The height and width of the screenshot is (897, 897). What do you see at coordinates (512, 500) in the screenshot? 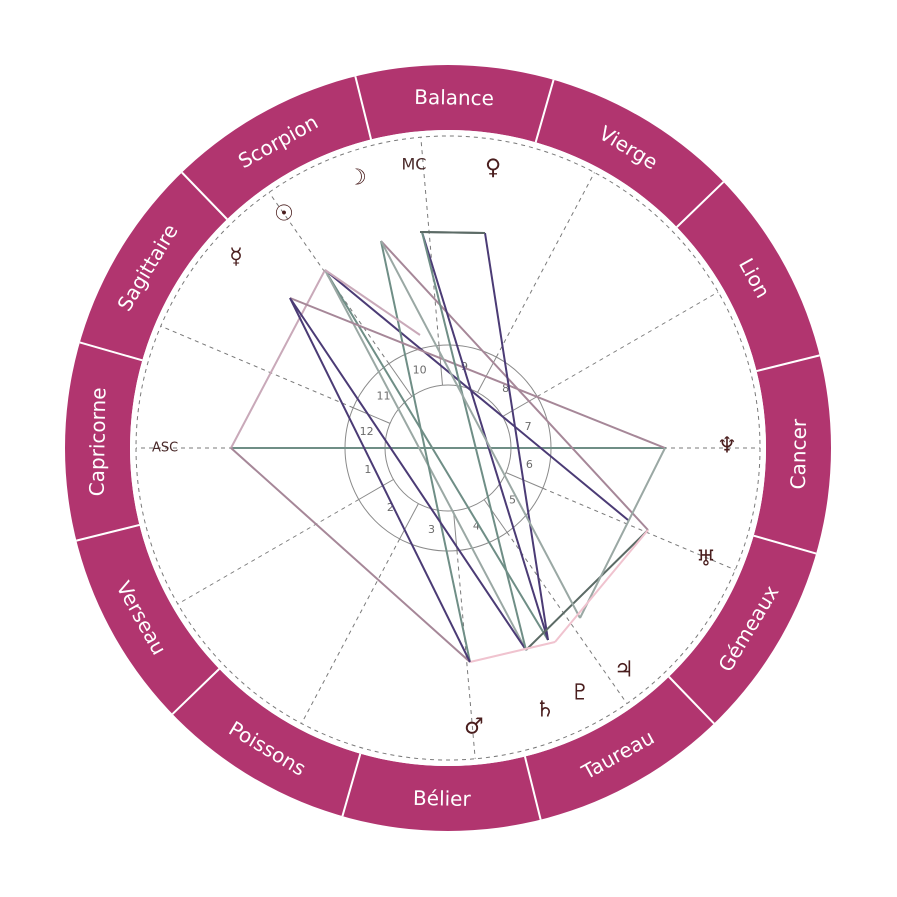
I see `house-number-5: 5` at bounding box center [512, 500].